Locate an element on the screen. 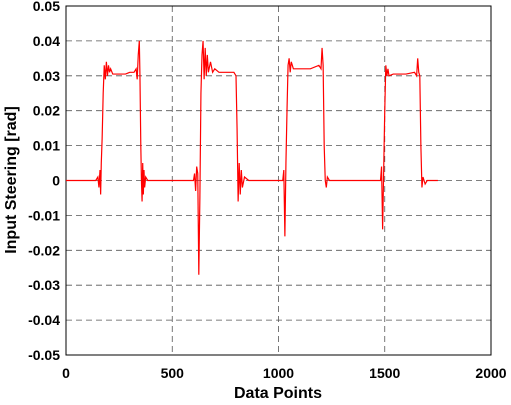 The height and width of the screenshot is (405, 511). x-tick-label: 1500 is located at coordinates (384, 373).